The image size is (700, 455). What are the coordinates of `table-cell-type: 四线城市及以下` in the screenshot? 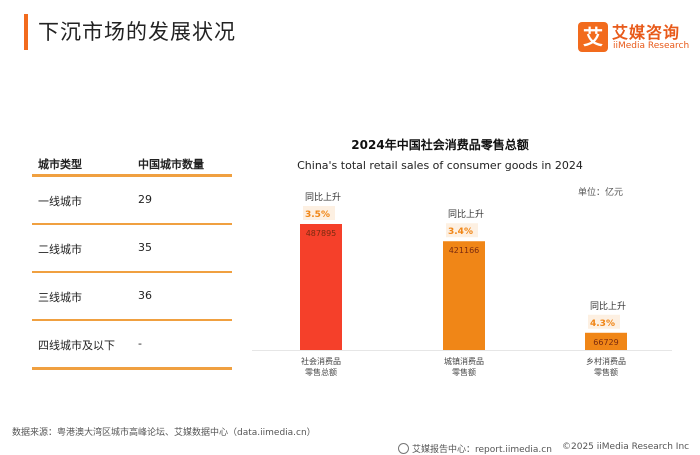 It's located at (76, 345).